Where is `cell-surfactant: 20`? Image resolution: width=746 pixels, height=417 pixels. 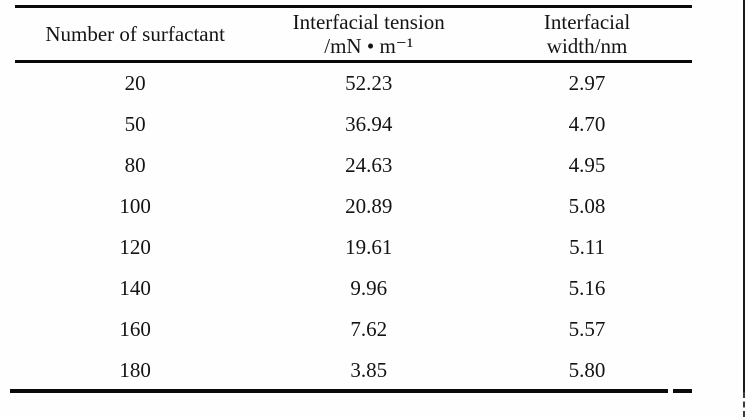 cell-surfactant: 20 is located at coordinates (135, 83).